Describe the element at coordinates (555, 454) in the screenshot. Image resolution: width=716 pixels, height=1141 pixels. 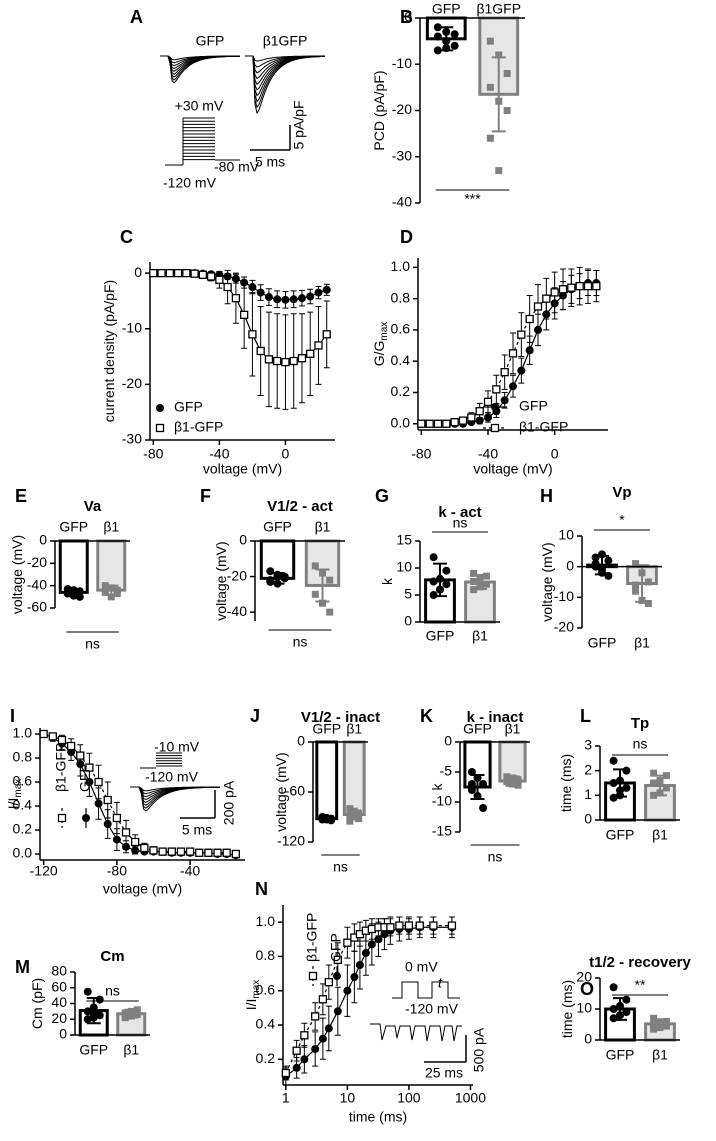
I see `x-tick-label: 0` at that location.